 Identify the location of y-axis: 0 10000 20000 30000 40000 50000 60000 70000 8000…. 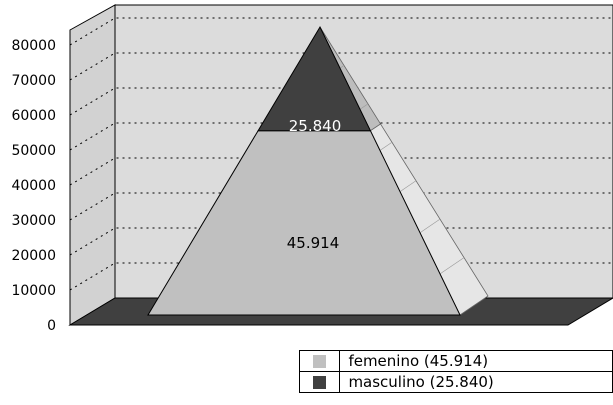
(41, 182).